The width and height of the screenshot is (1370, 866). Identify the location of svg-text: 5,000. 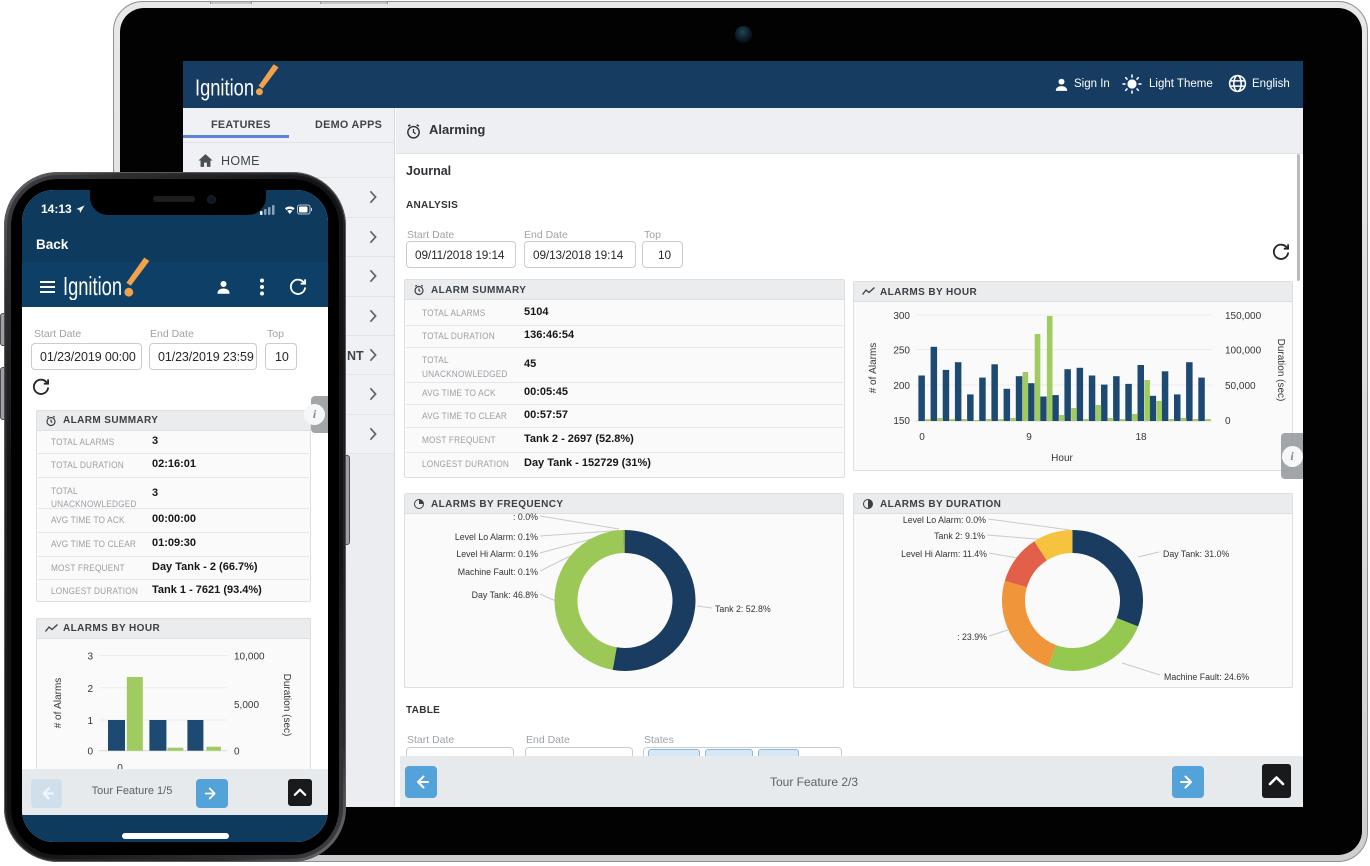
(246, 705).